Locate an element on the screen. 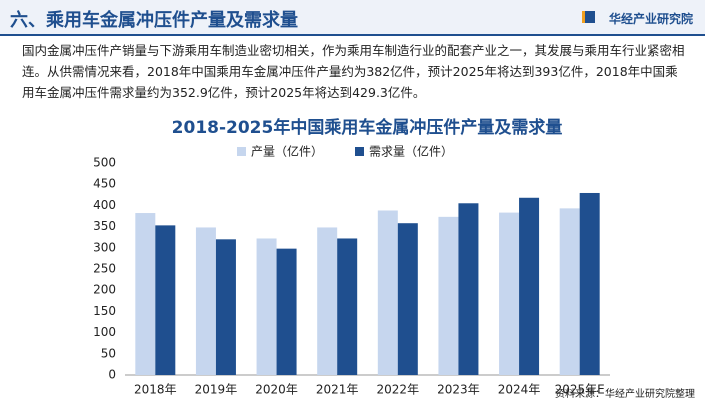  x-tick-label: 2020年 is located at coordinates (276, 390).